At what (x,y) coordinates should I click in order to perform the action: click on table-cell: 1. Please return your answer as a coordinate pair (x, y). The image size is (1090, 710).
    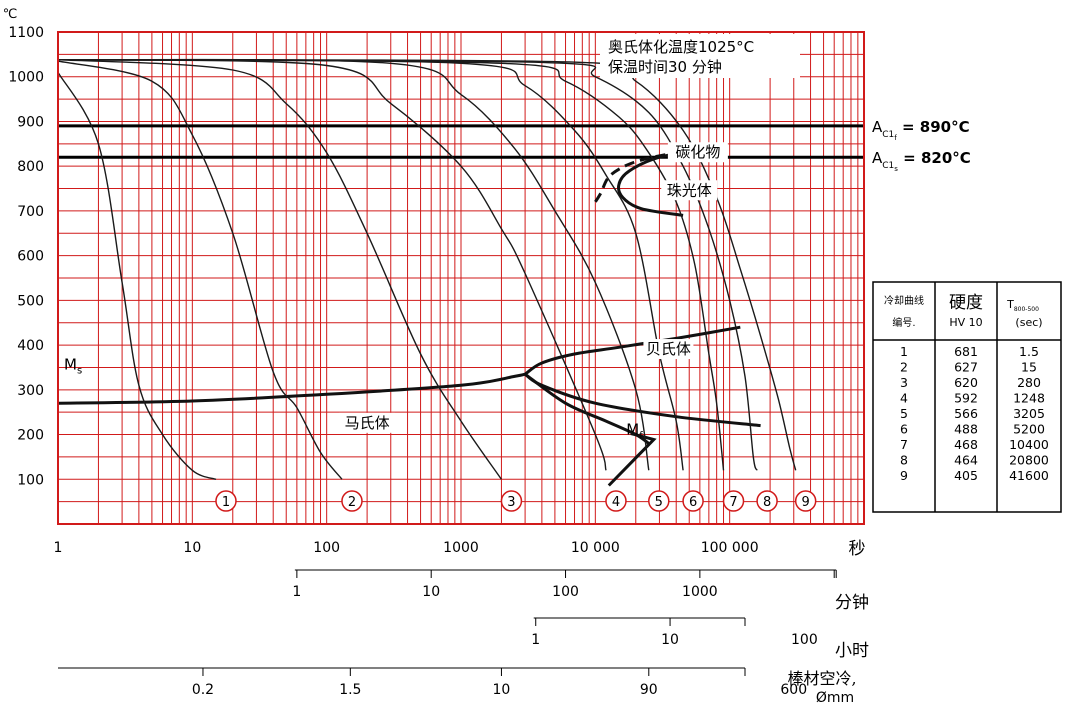
    Looking at the image, I should click on (904, 351).